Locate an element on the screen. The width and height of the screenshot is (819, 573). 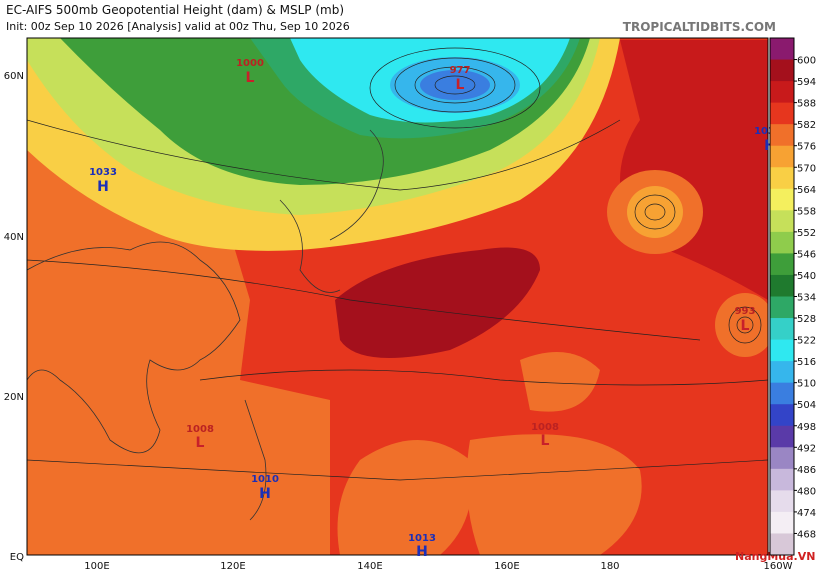
colorbar-label: 480 is located at coordinates (806, 491).